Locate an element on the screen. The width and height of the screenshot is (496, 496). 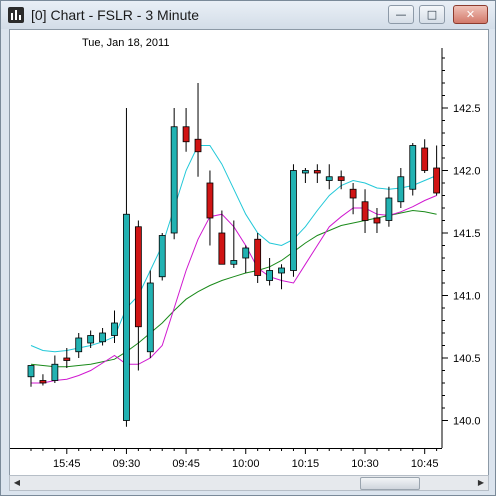
price-tick-label: 141.5 is located at coordinates (467, 234).